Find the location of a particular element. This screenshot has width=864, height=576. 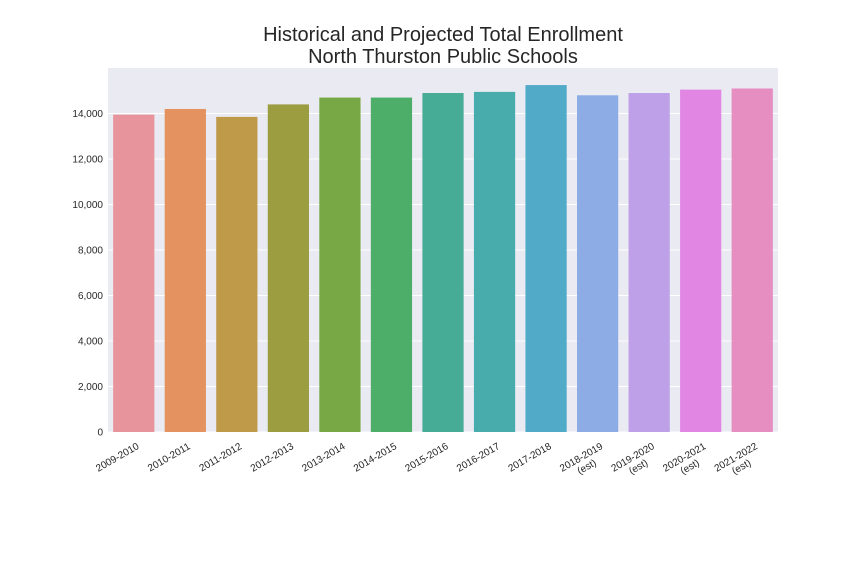

svg-text: 2020-2021(est) is located at coordinates (687, 462).